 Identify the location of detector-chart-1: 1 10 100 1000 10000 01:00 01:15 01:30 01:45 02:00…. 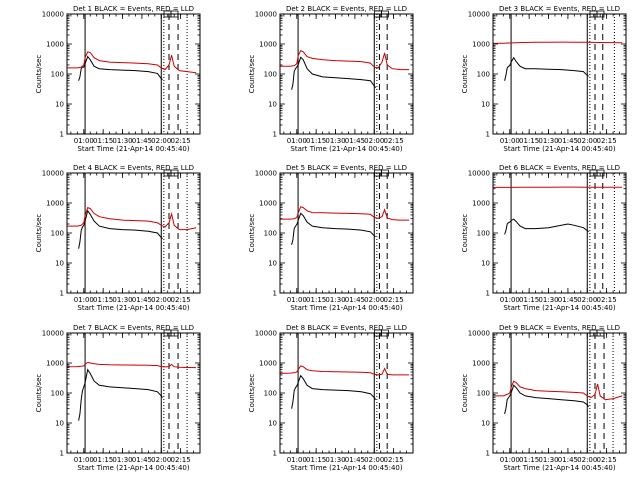
(118, 79).